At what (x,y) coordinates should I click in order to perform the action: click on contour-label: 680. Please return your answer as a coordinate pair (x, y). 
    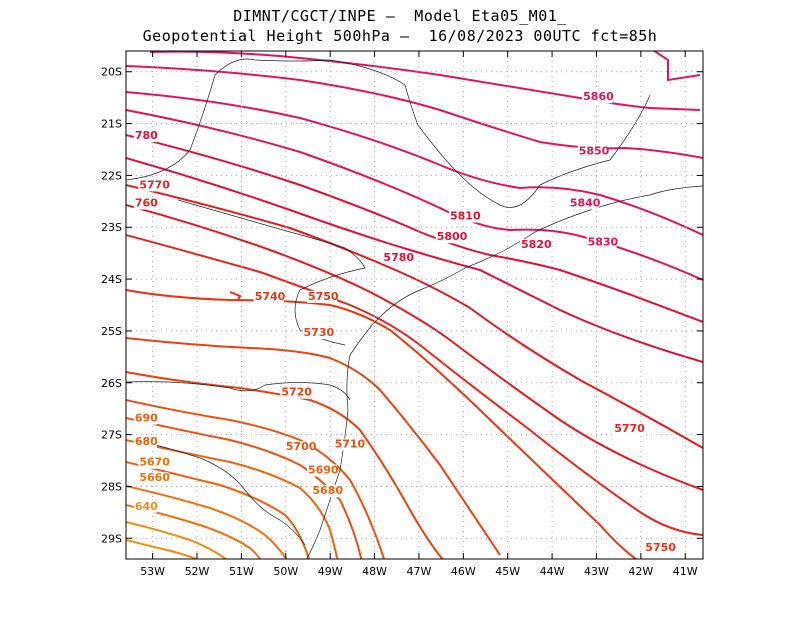
    Looking at the image, I should click on (146, 441).